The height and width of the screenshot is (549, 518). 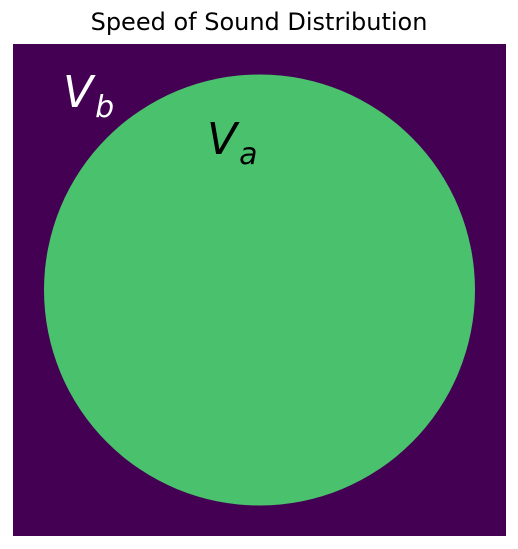 What do you see at coordinates (259, 22) in the screenshot?
I see `figure-title: Speed of Sound Distribution` at bounding box center [259, 22].